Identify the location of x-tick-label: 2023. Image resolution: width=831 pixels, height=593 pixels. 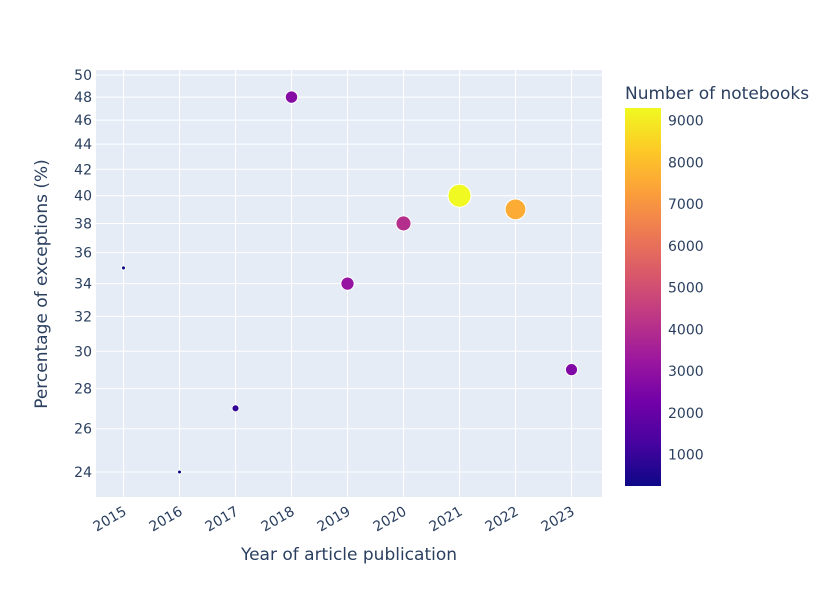
(558, 520).